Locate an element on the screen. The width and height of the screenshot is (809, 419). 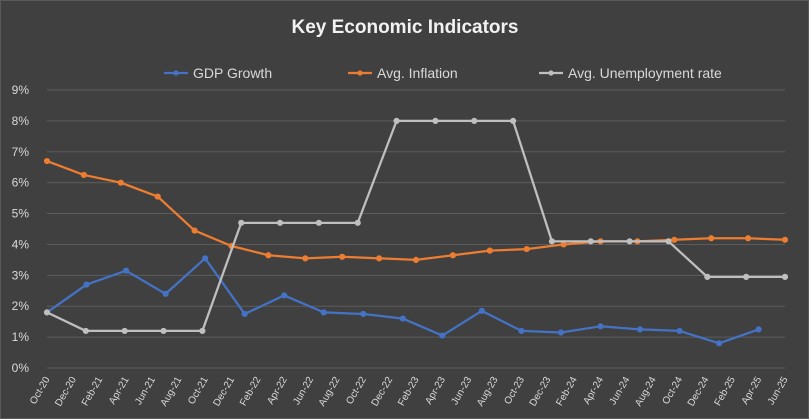
x-tick-label: Jun-24 is located at coordinates (620, 391).